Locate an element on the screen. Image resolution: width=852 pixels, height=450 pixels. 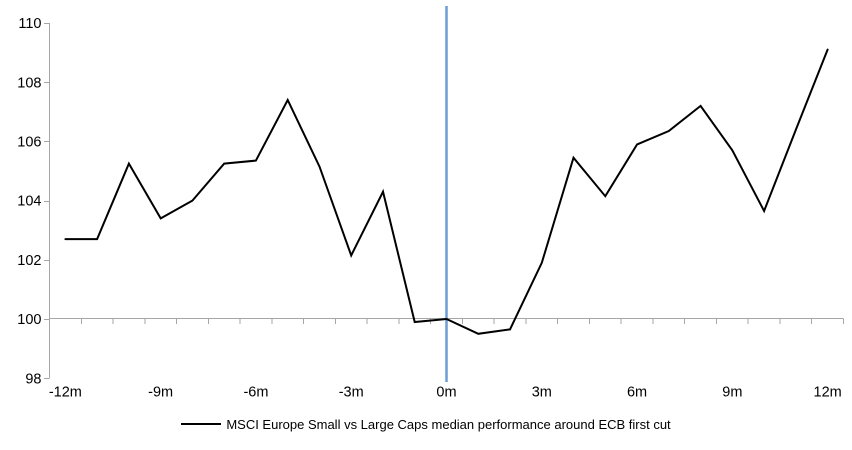
y-tick-label: 102 is located at coordinates (29, 261).